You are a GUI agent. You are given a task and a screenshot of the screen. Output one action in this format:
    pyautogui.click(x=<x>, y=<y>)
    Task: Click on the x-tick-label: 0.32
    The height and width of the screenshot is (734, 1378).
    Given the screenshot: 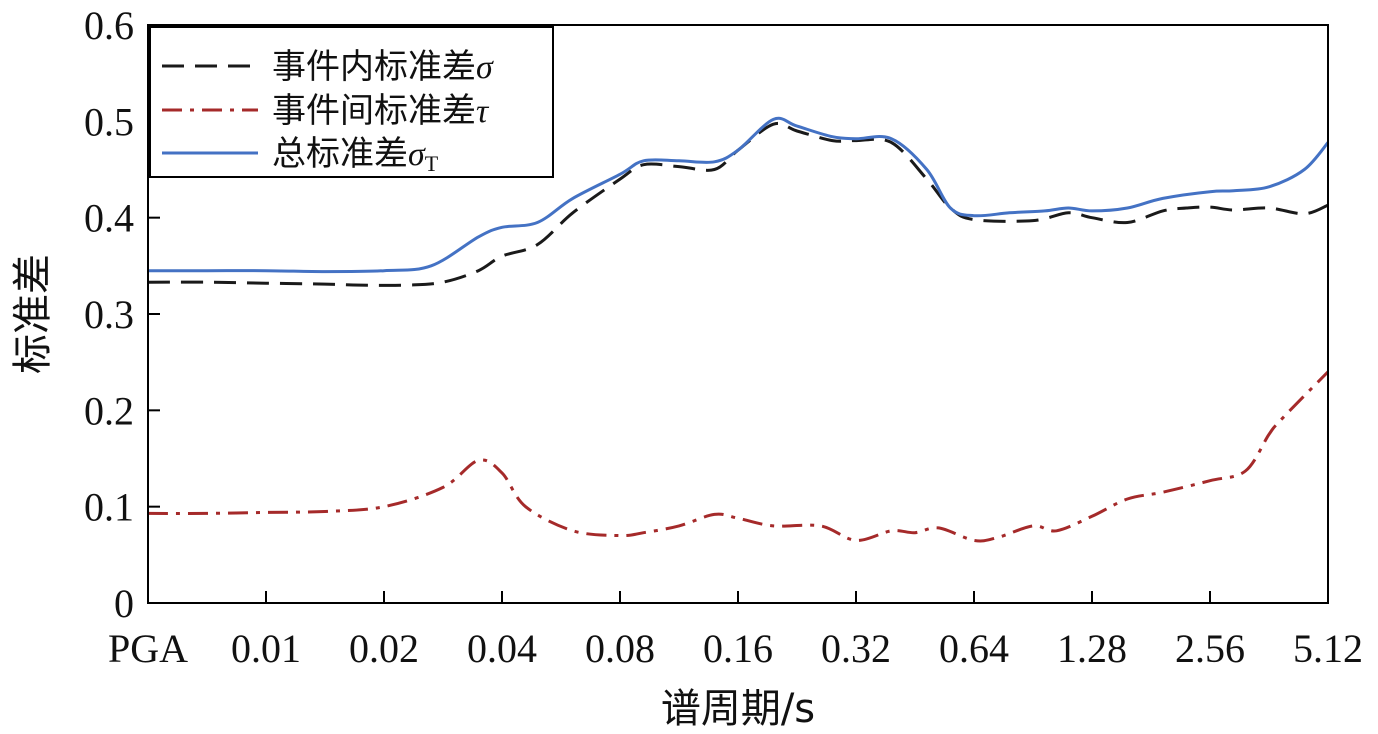 What is the action you would take?
    pyautogui.click(x=856, y=648)
    